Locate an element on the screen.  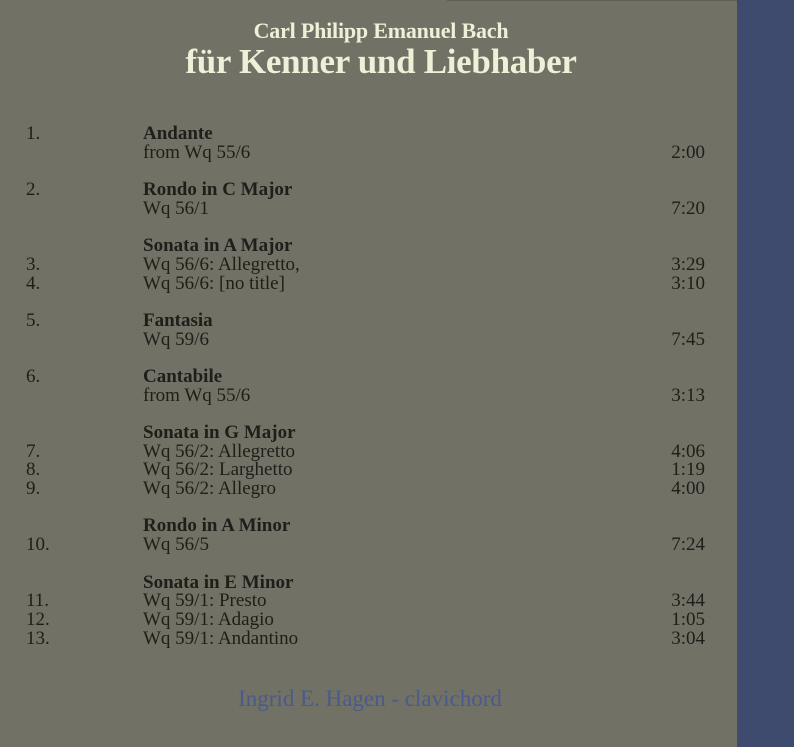
group-heading: Fantasia is located at coordinates (178, 320).